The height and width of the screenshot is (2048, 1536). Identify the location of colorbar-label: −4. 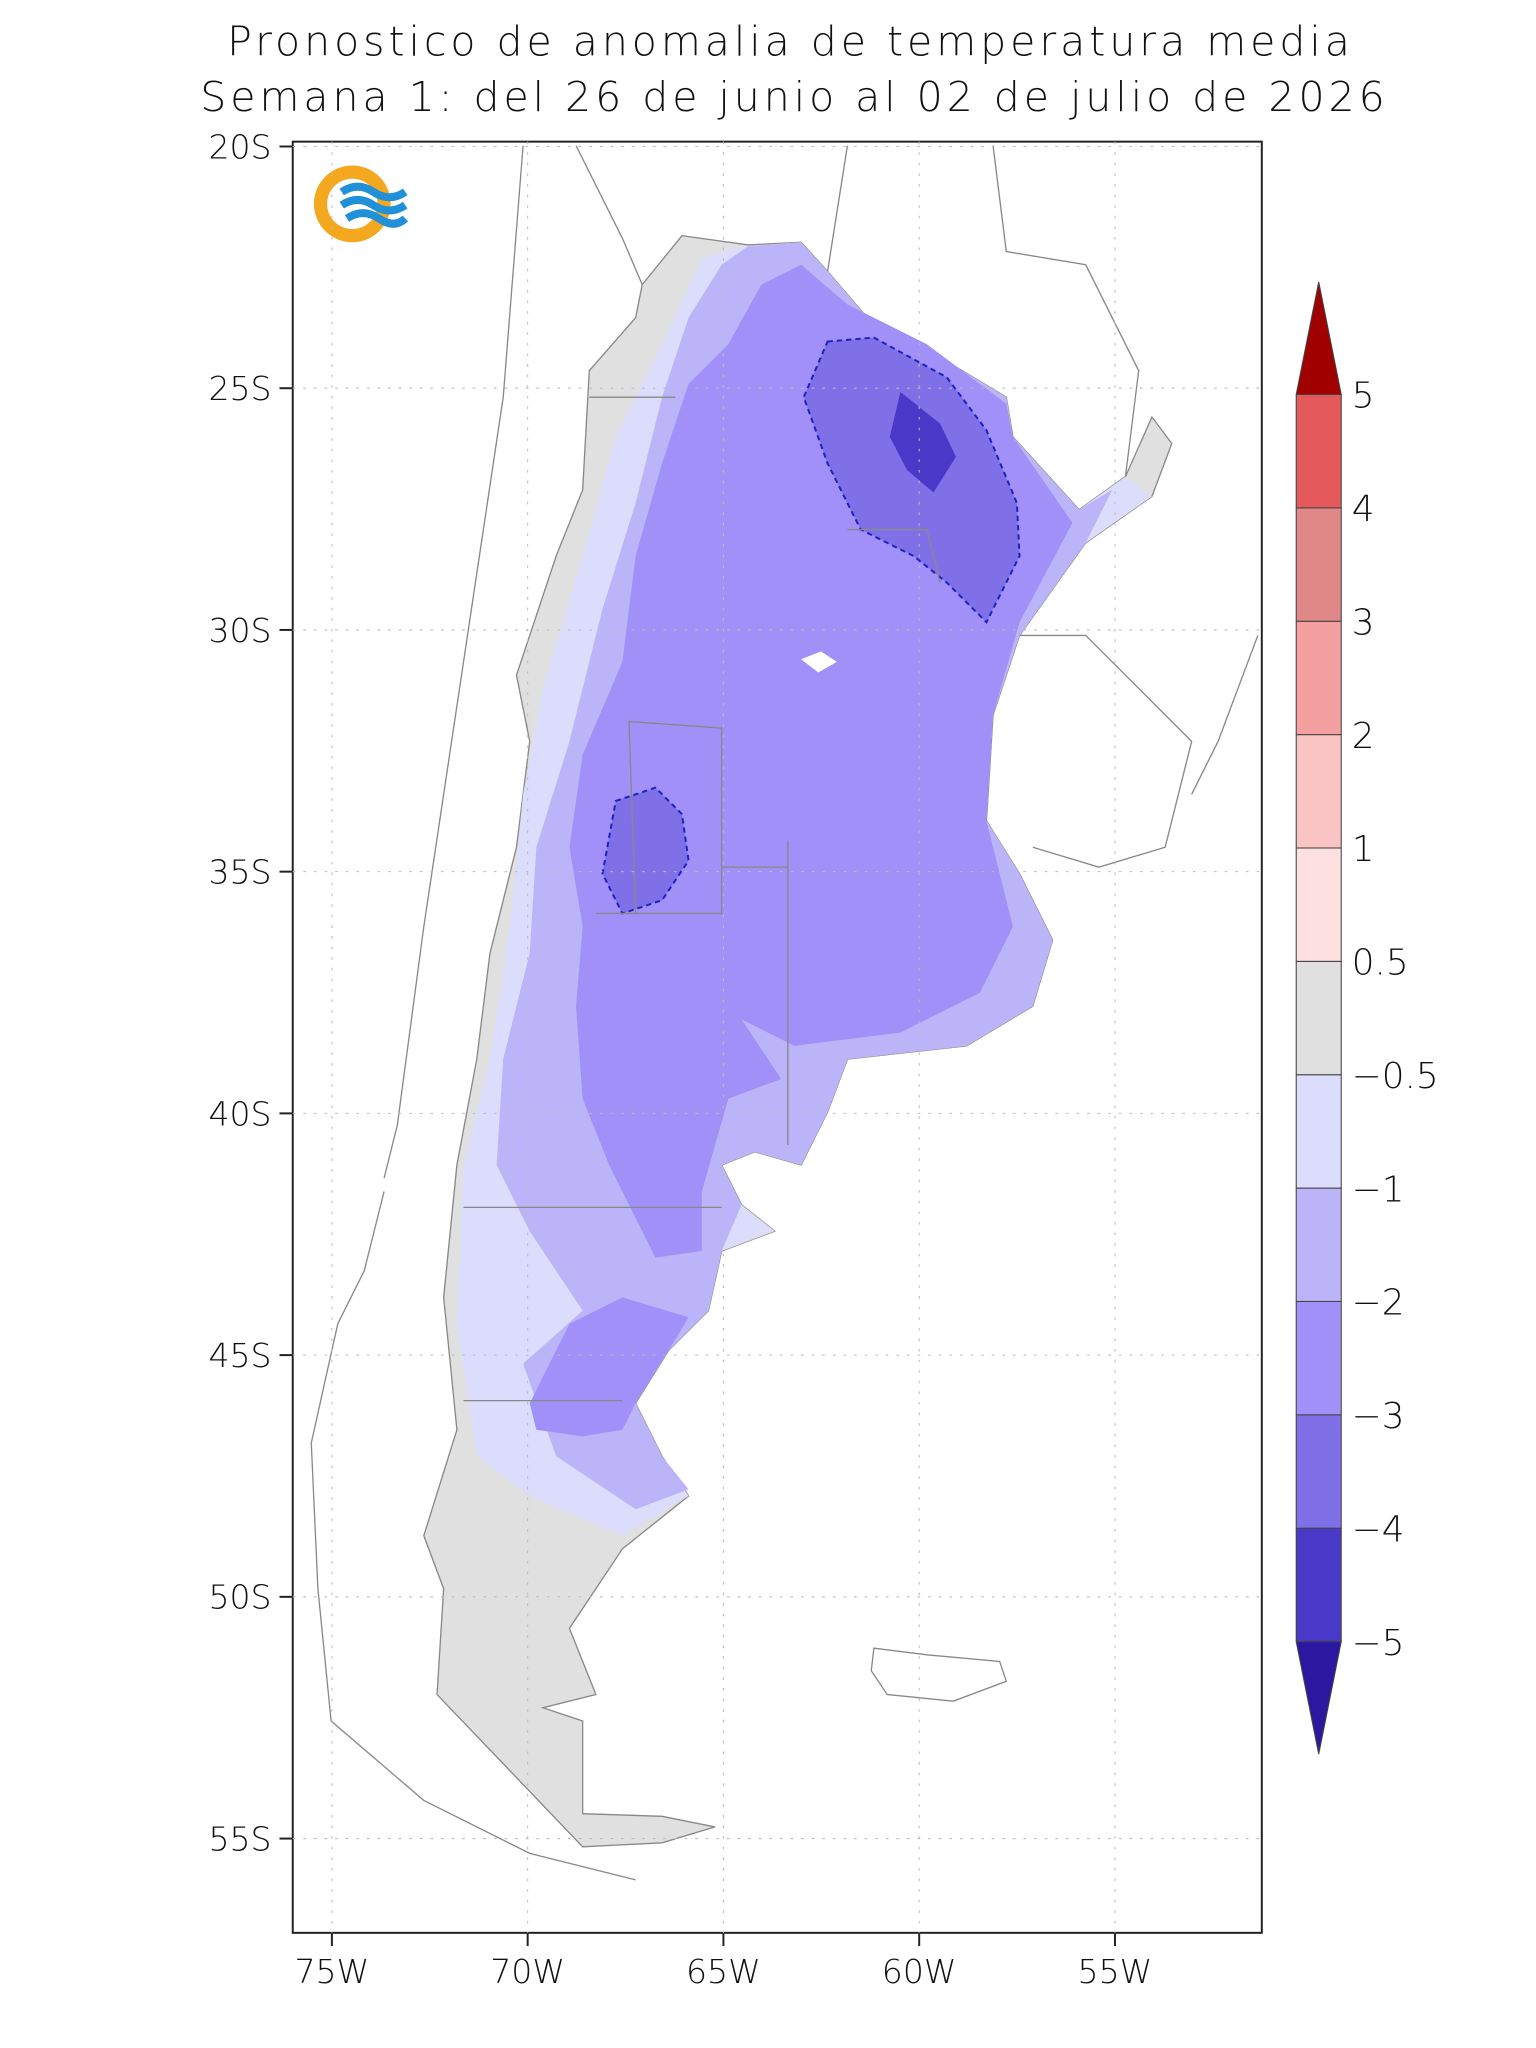
(1378, 1529).